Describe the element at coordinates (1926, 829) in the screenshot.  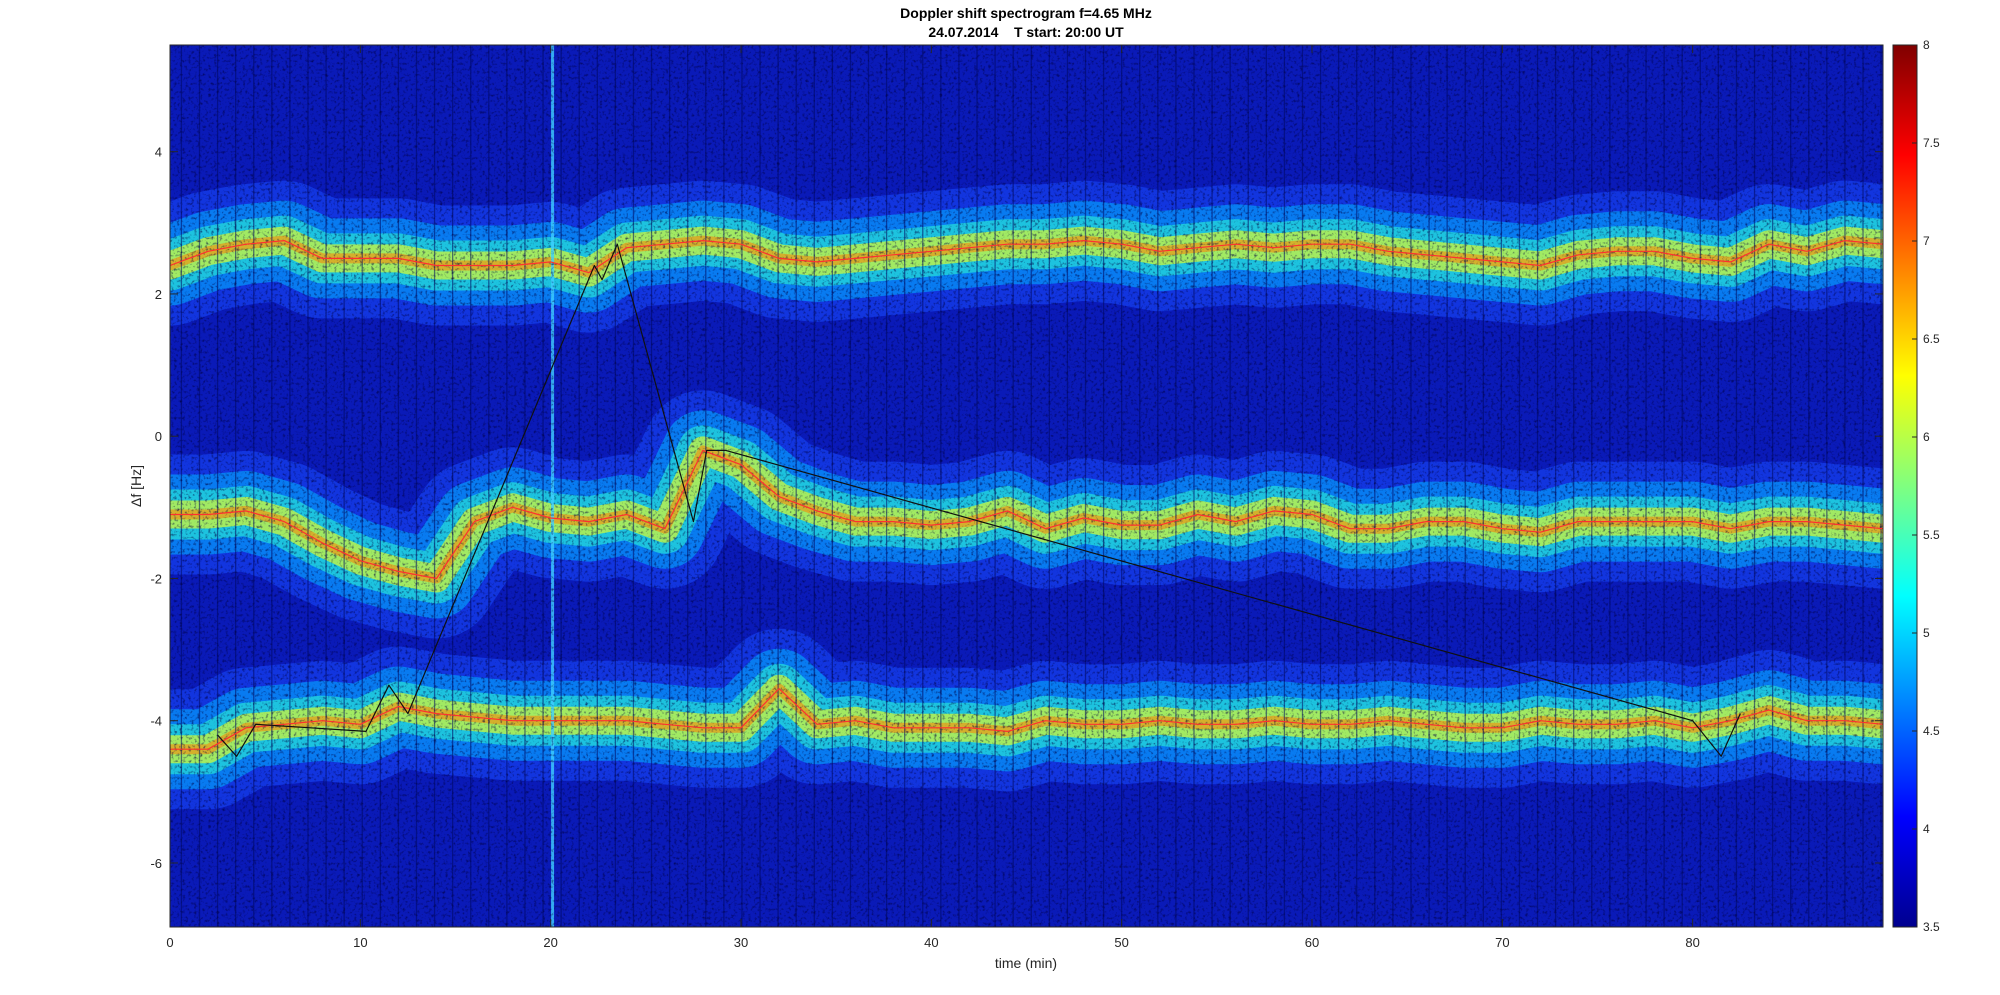
I see `colorbar-tick-label: 4` at that location.